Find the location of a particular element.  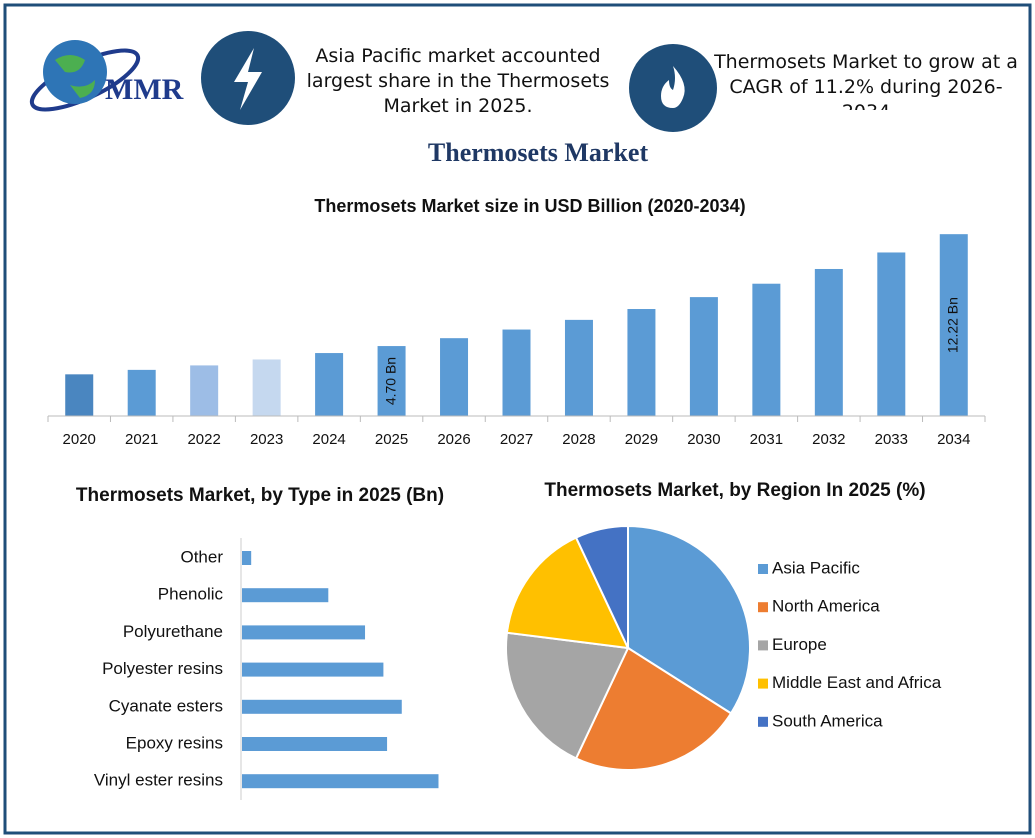

bolt-icon is located at coordinates (248, 78).